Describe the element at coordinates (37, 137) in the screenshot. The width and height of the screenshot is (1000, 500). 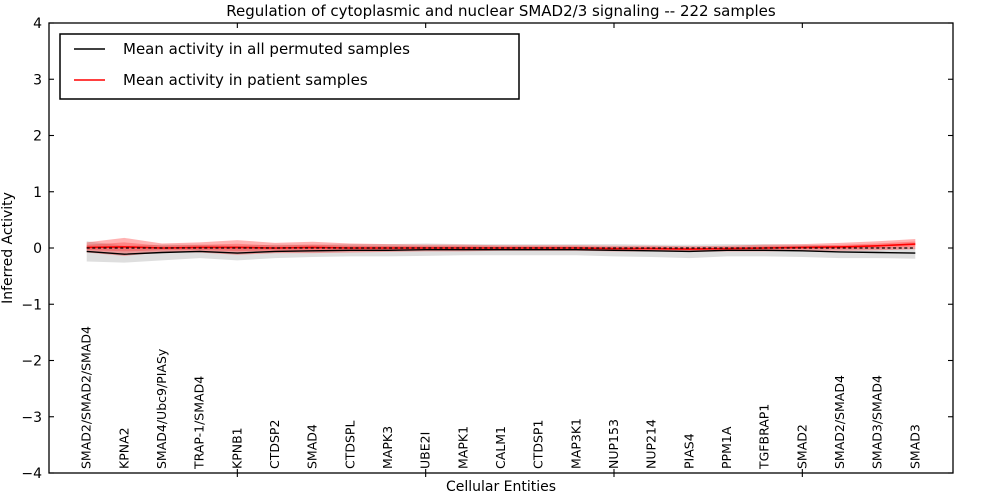
I see `y-tick-label: 2` at that location.